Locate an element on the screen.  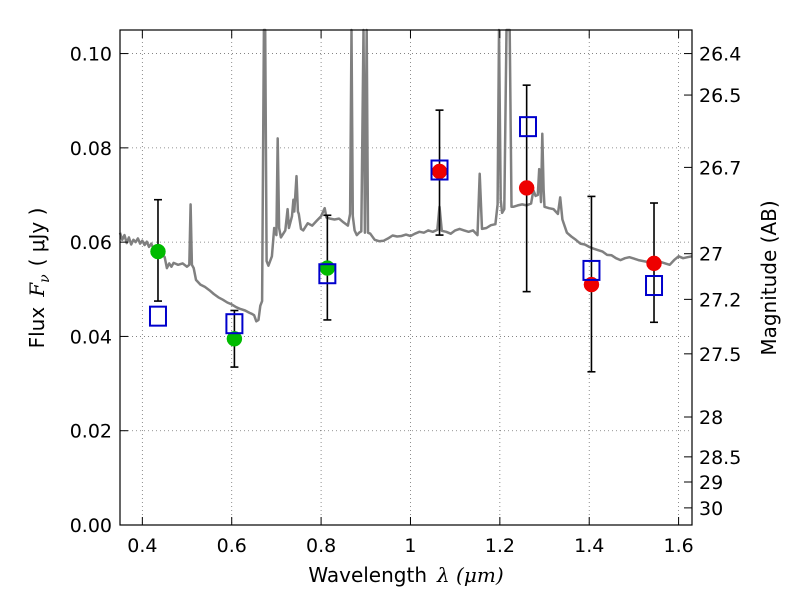
y-tick-label: 0.10 is located at coordinates (91, 55).